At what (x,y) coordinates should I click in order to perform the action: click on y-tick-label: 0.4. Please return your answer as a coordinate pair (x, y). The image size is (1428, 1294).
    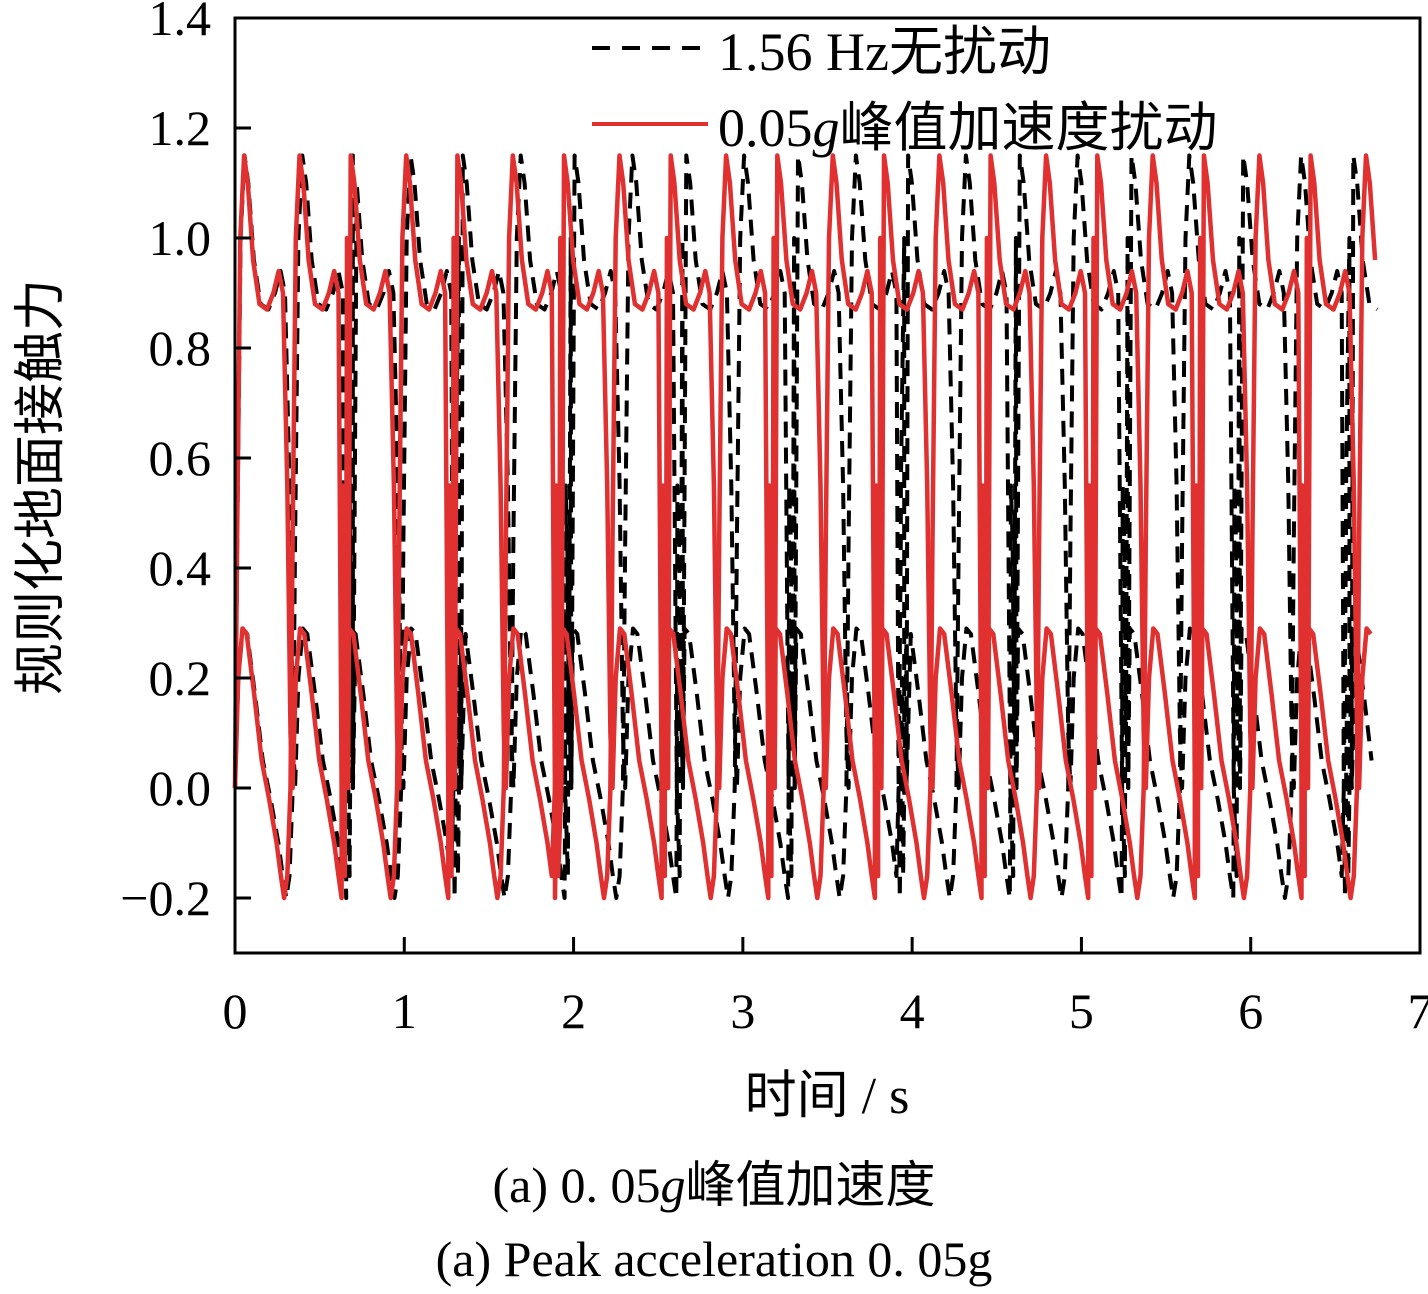
    Looking at the image, I should click on (180, 568).